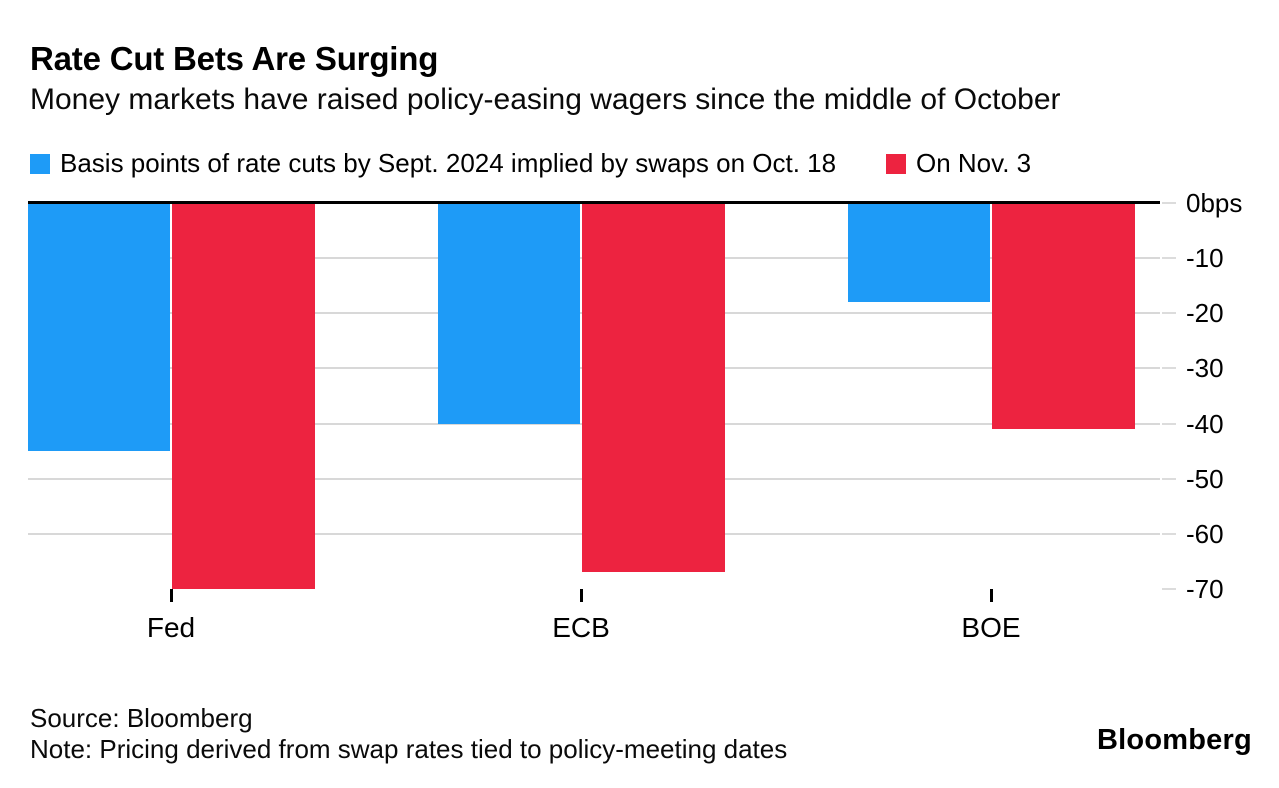  What do you see at coordinates (1214, 203) in the screenshot?
I see `ytick-label-0: 0bps` at bounding box center [1214, 203].